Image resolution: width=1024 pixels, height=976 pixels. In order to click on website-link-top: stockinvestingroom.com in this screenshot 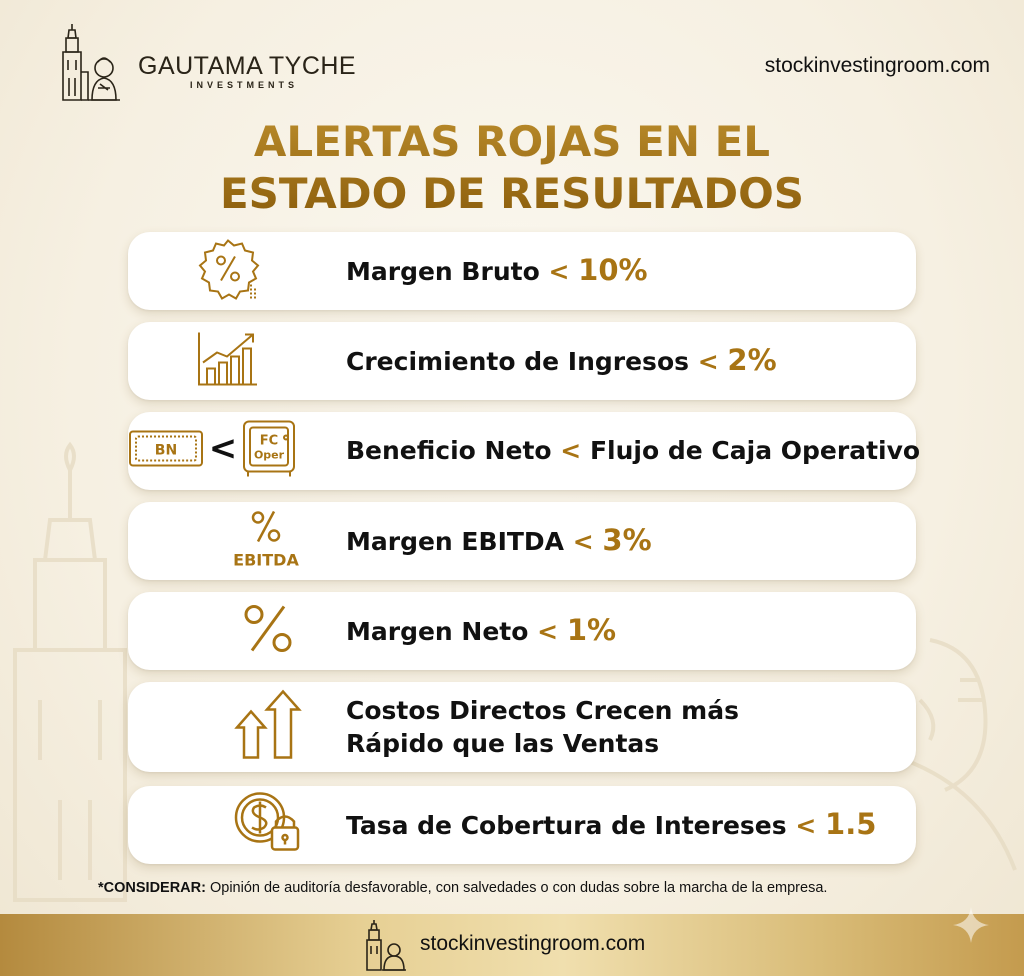, I will do `click(877, 65)`.